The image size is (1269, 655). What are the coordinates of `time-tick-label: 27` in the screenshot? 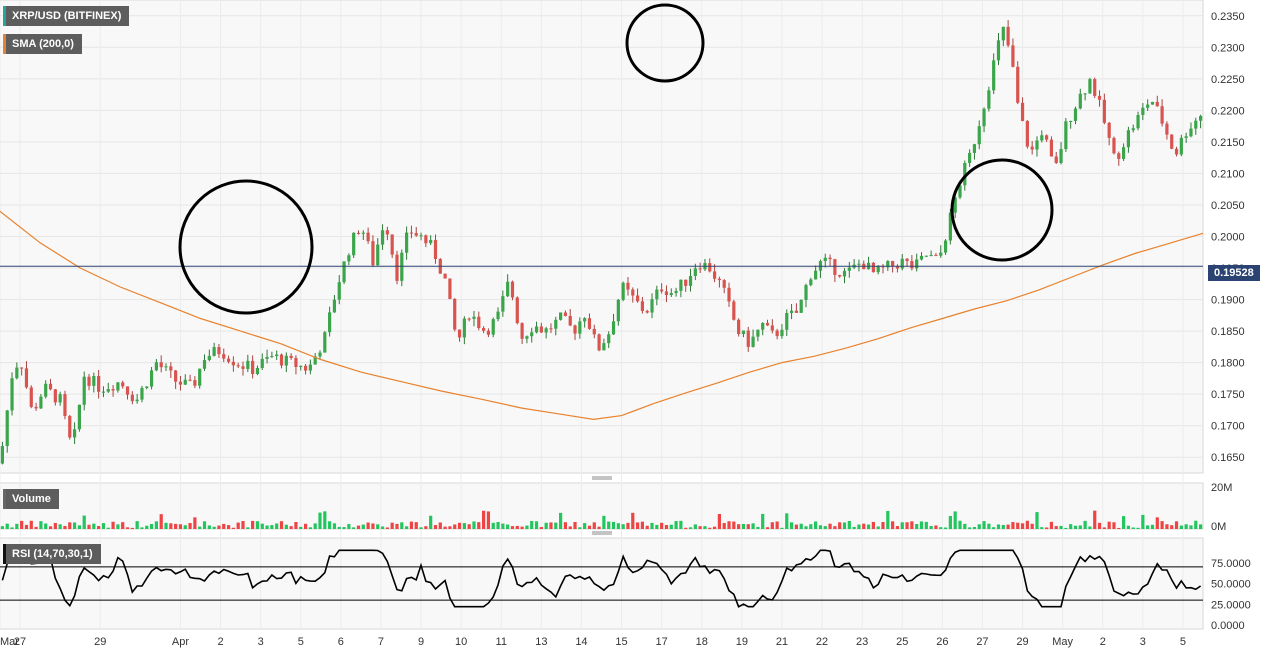 It's located at (20, 642).